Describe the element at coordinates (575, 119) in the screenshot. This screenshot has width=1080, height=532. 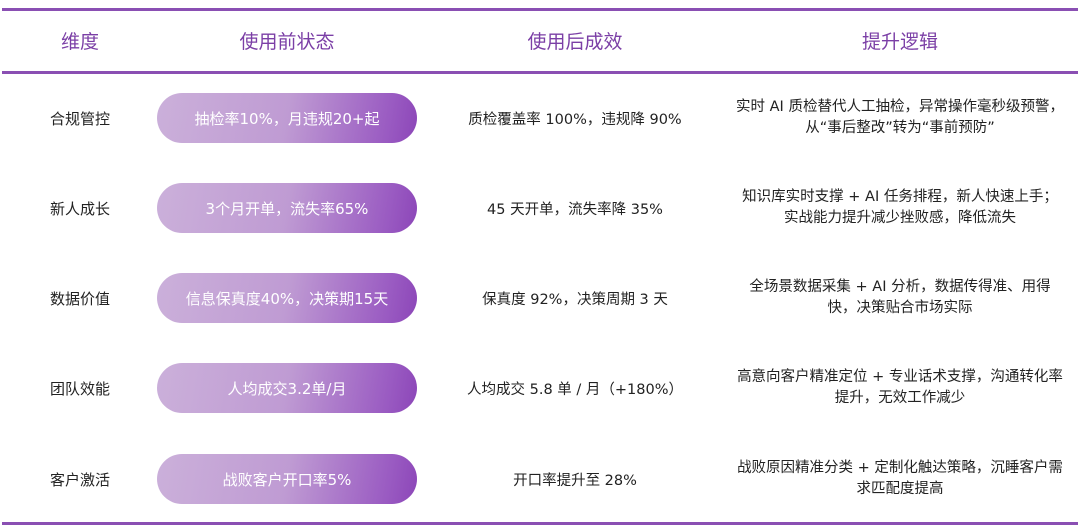
I see `after-cell: 质检覆盖率 100%，违规降 90%` at that location.